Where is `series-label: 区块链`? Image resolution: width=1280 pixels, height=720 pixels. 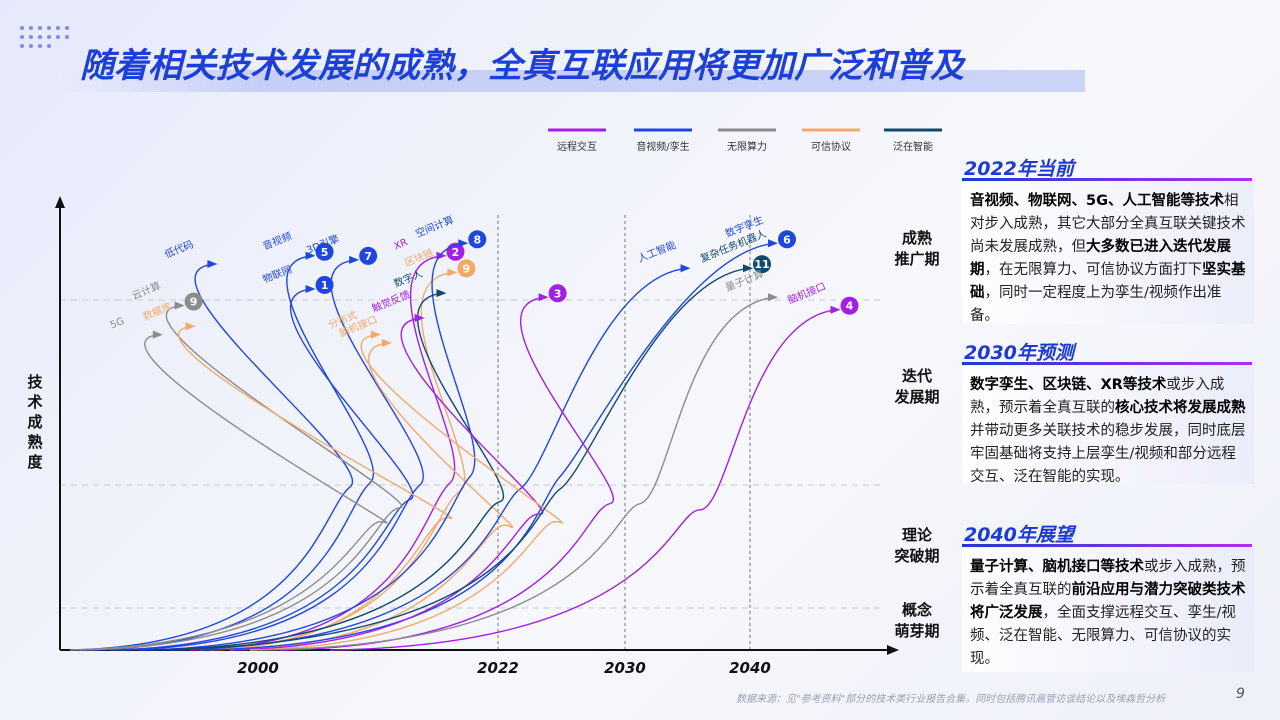 series-label: 区块链 is located at coordinates (419, 257).